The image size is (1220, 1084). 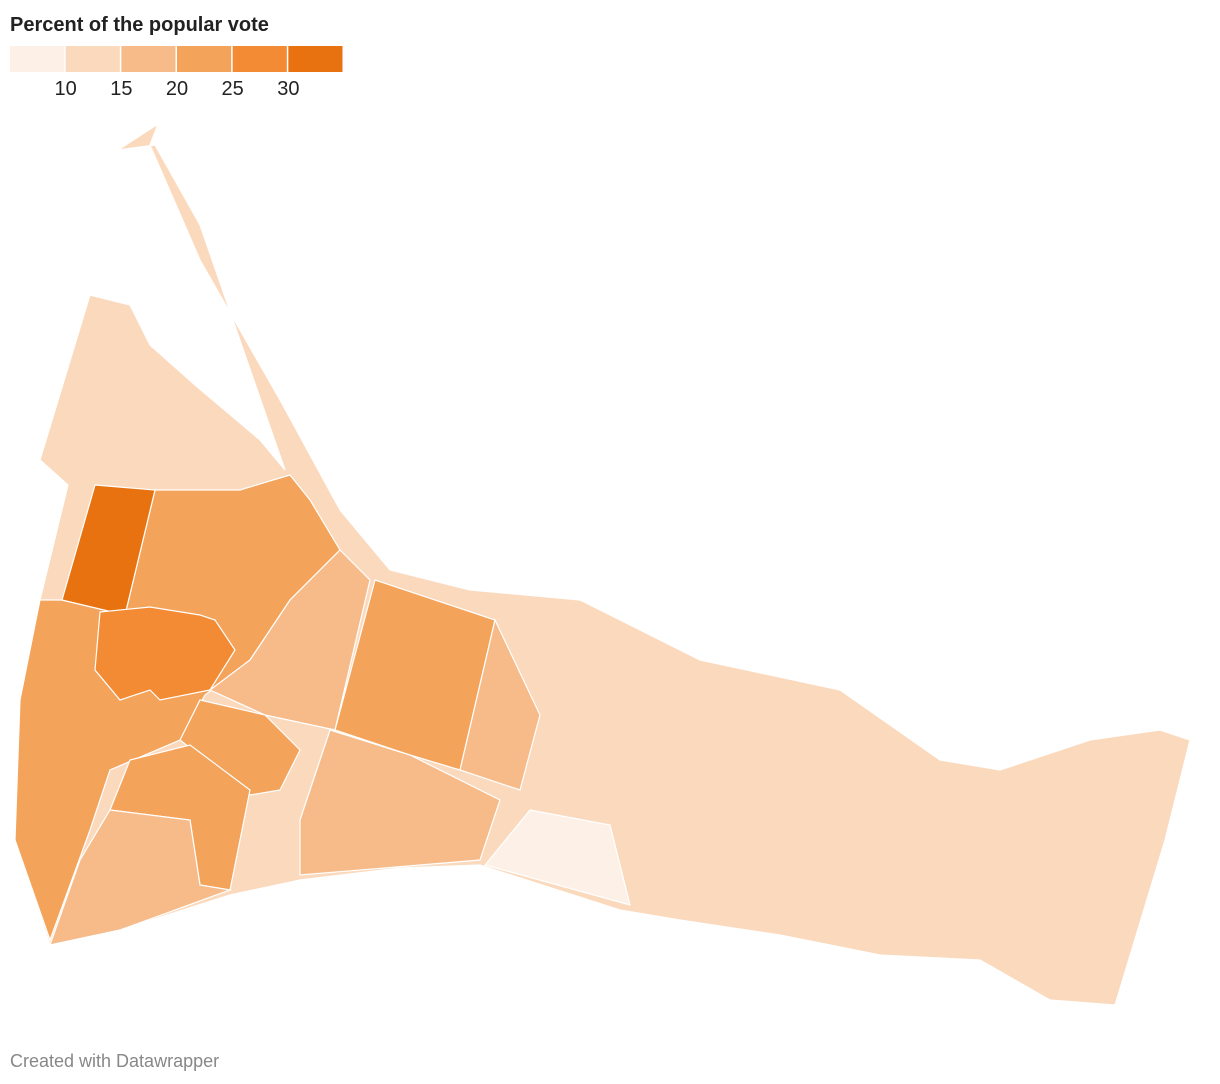 What do you see at coordinates (177, 89) in the screenshot?
I see `legend-tick-label: 20` at bounding box center [177, 89].